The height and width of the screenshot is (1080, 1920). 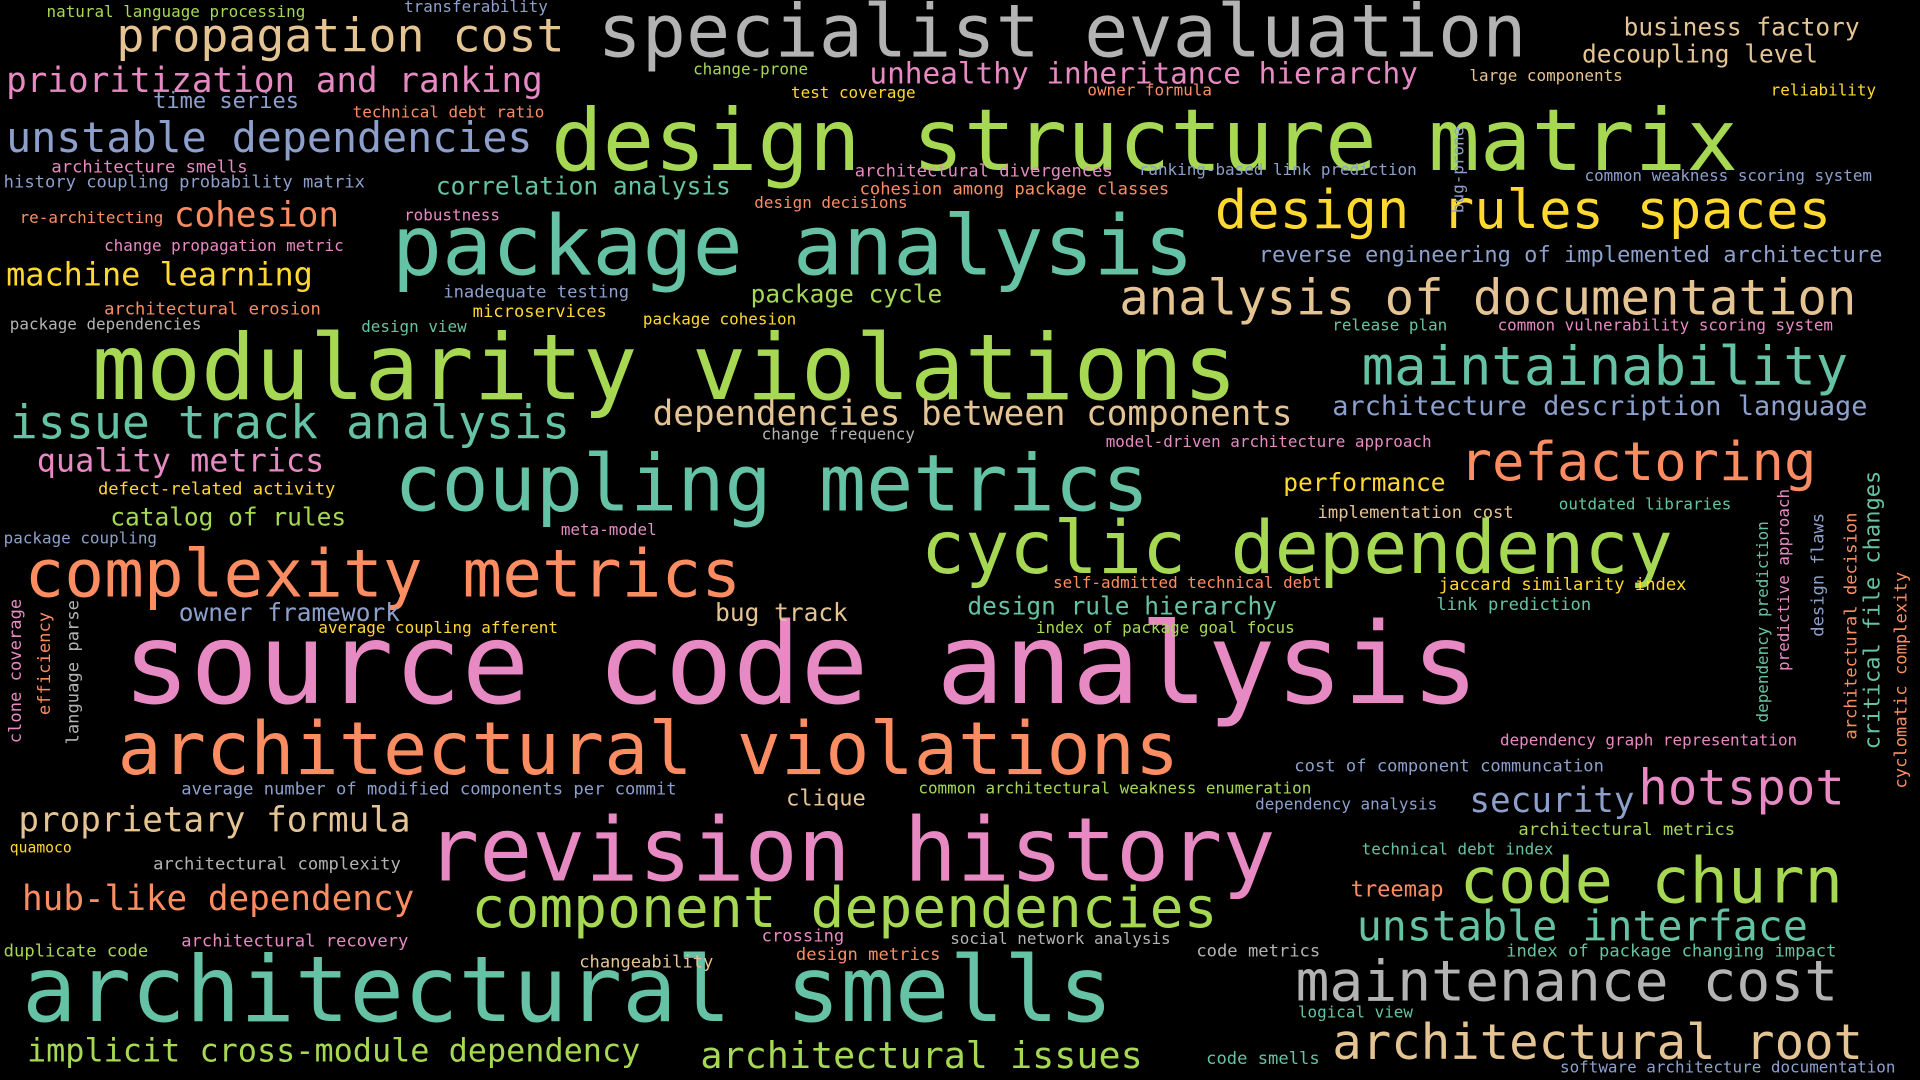 What do you see at coordinates (1764, 622) in the screenshot?
I see `word-dependency-prediction: dependency prediction` at bounding box center [1764, 622].